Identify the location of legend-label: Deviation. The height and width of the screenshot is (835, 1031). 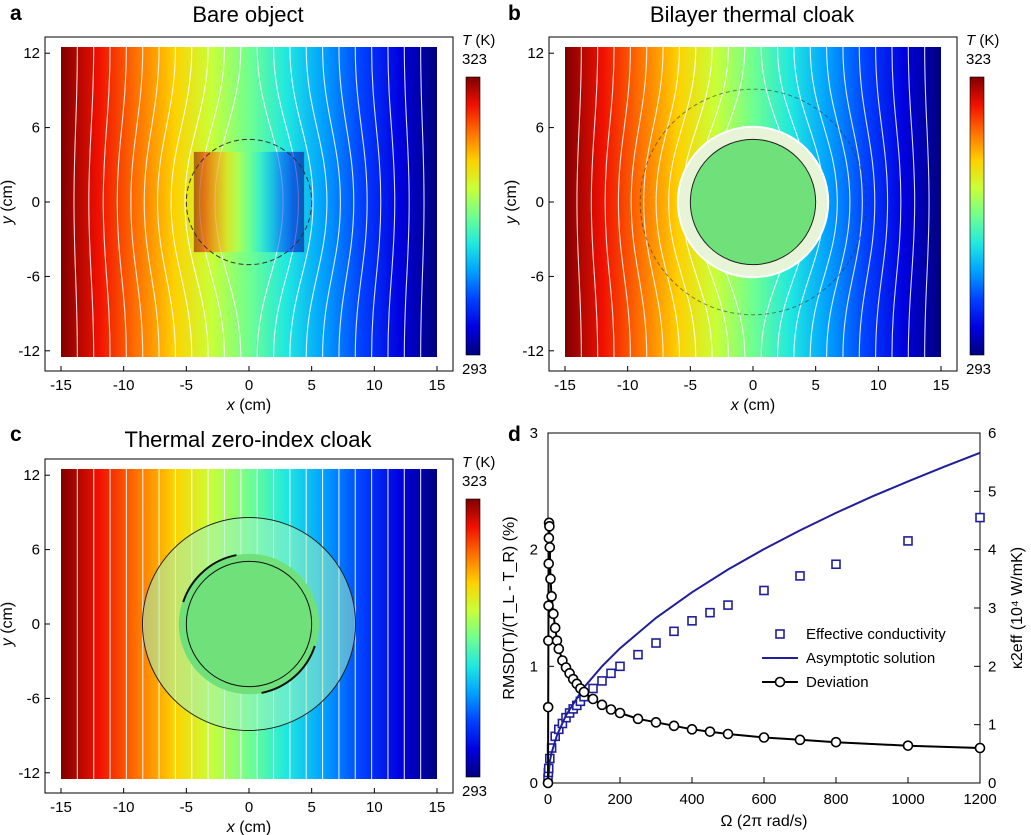
(837, 682).